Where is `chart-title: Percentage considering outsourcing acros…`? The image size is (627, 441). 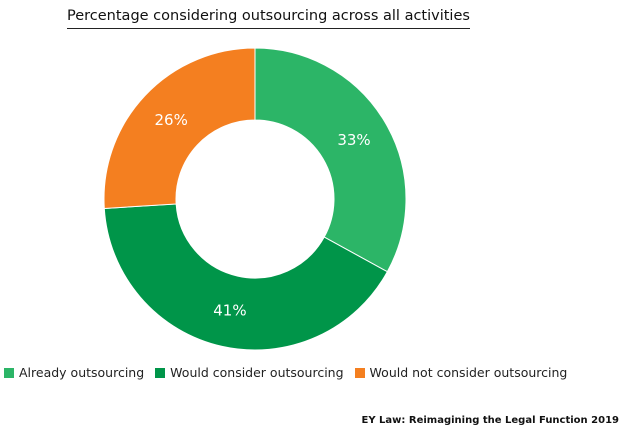
chart-title: Percentage considering outsourcing acros… is located at coordinates (268, 18).